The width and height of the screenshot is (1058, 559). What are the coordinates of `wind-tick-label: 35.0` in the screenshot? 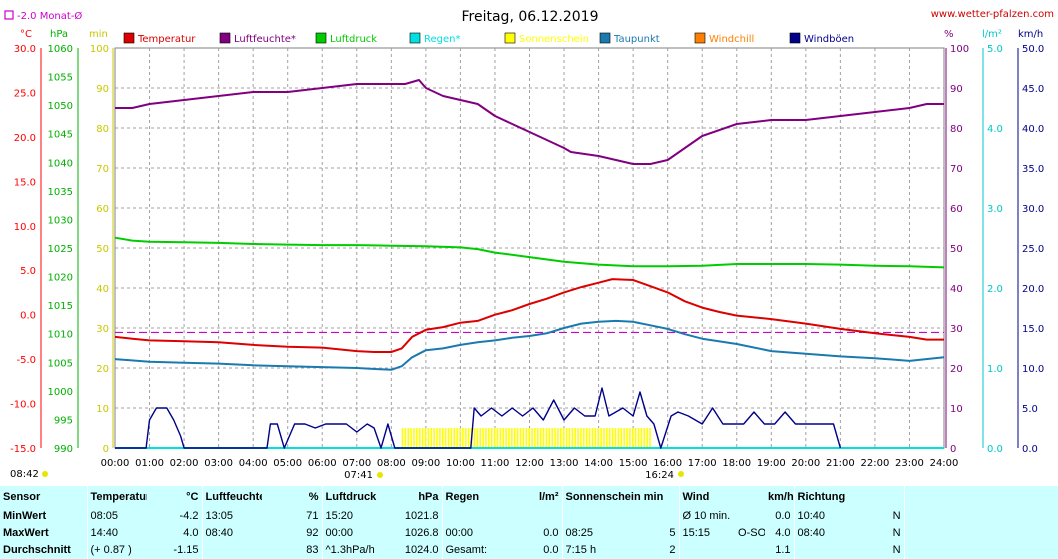 It's located at (1033, 169).